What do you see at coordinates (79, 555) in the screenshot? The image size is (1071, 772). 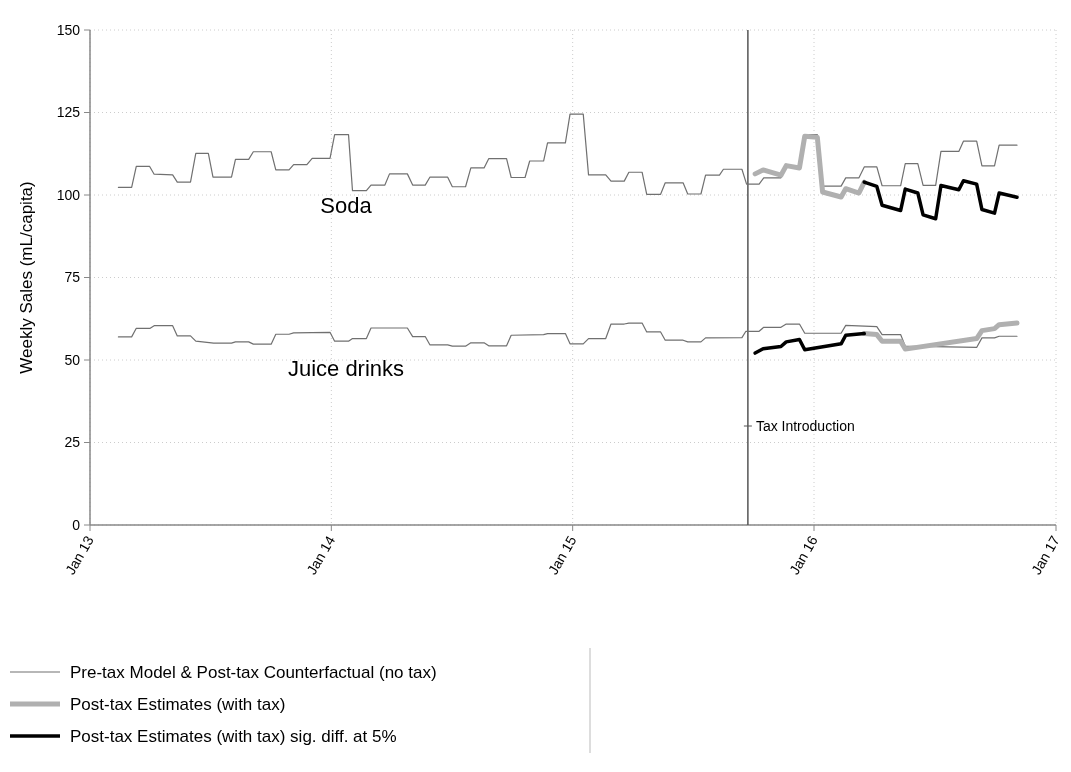 I see `x-tick-label: Jan 13` at bounding box center [79, 555].